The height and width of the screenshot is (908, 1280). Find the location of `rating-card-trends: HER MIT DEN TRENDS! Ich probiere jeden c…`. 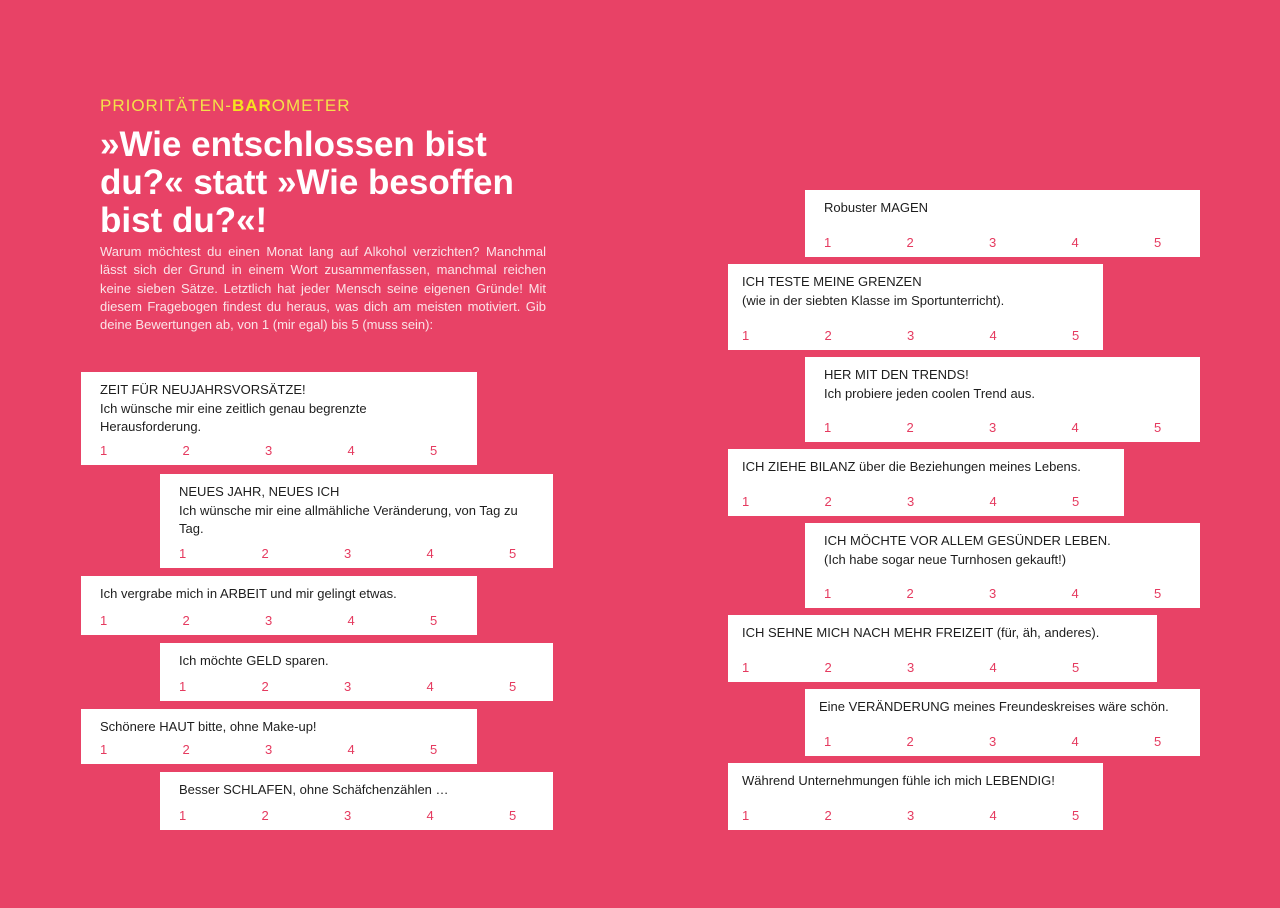

rating-card-trends: HER MIT DEN TRENDS! Ich probiere jeden c… is located at coordinates (1002, 399).